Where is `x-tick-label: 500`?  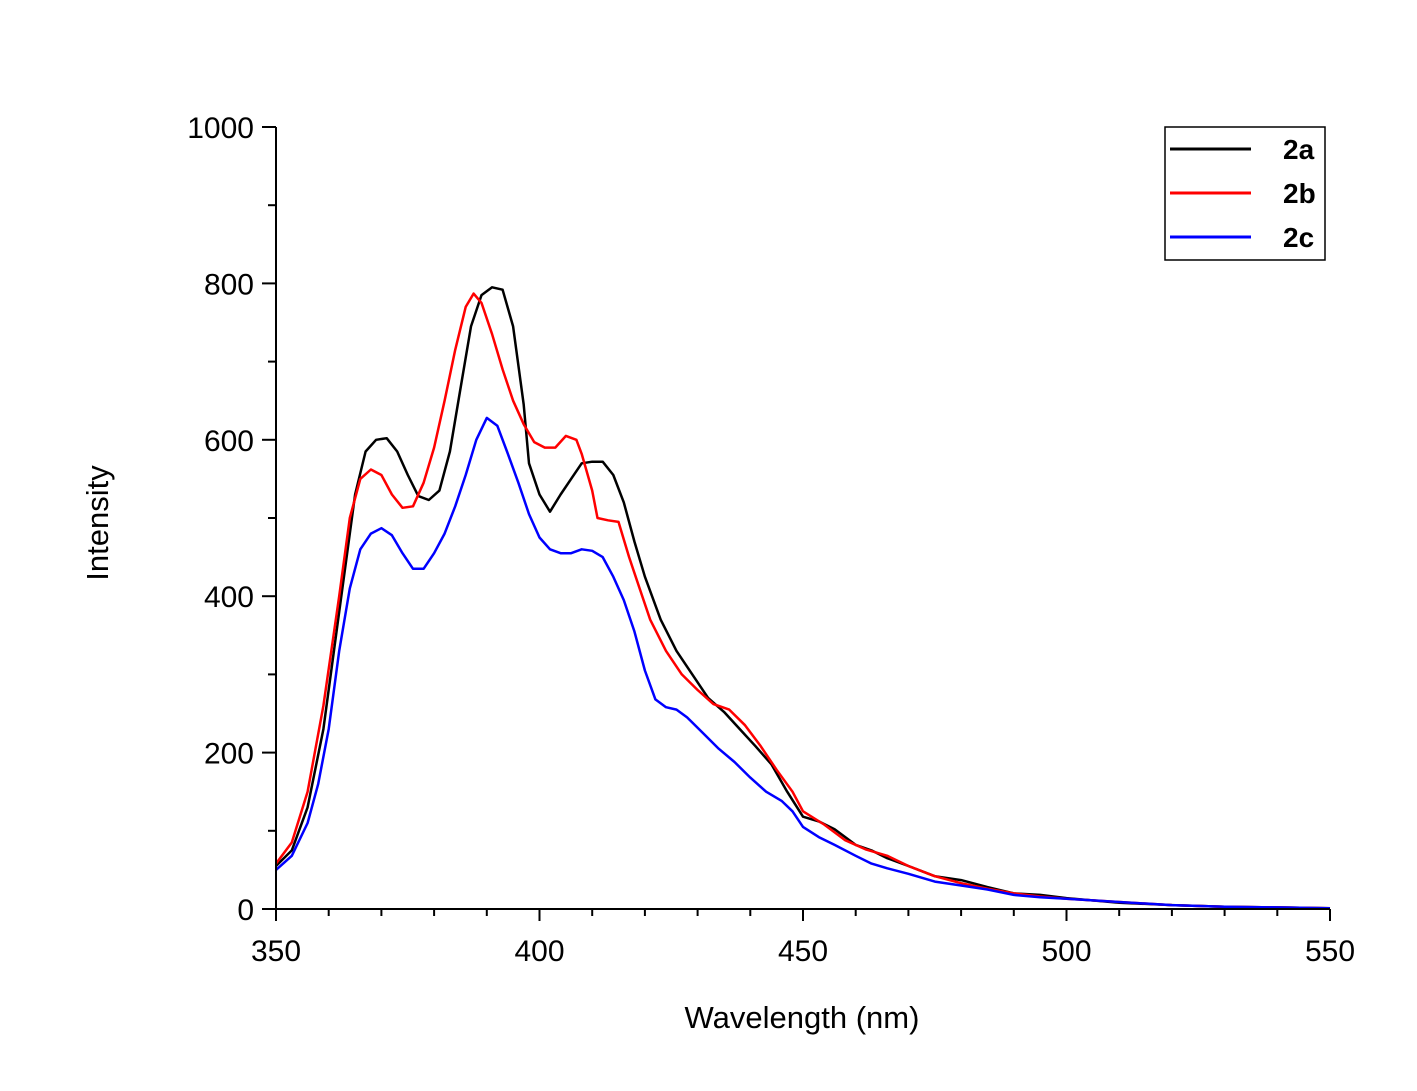 x-tick-label: 500 is located at coordinates (1066, 951).